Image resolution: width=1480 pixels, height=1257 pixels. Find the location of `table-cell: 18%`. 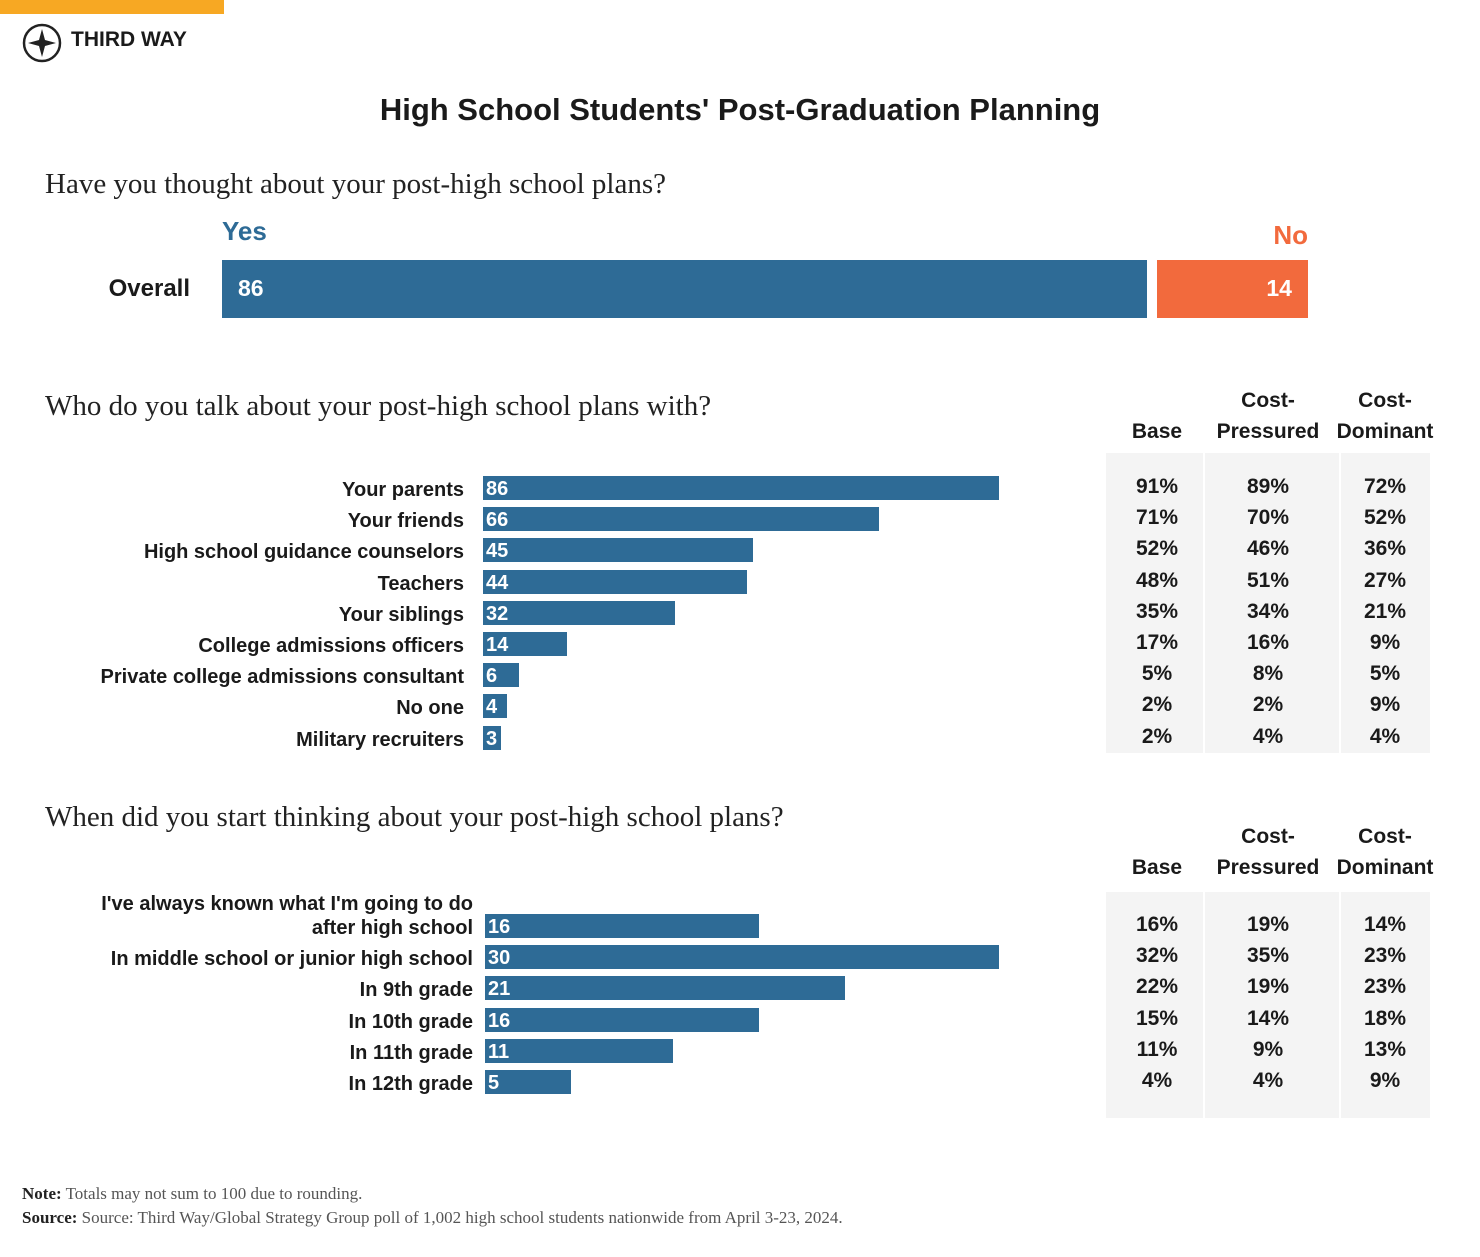

table-cell: 18% is located at coordinates (1385, 1018).